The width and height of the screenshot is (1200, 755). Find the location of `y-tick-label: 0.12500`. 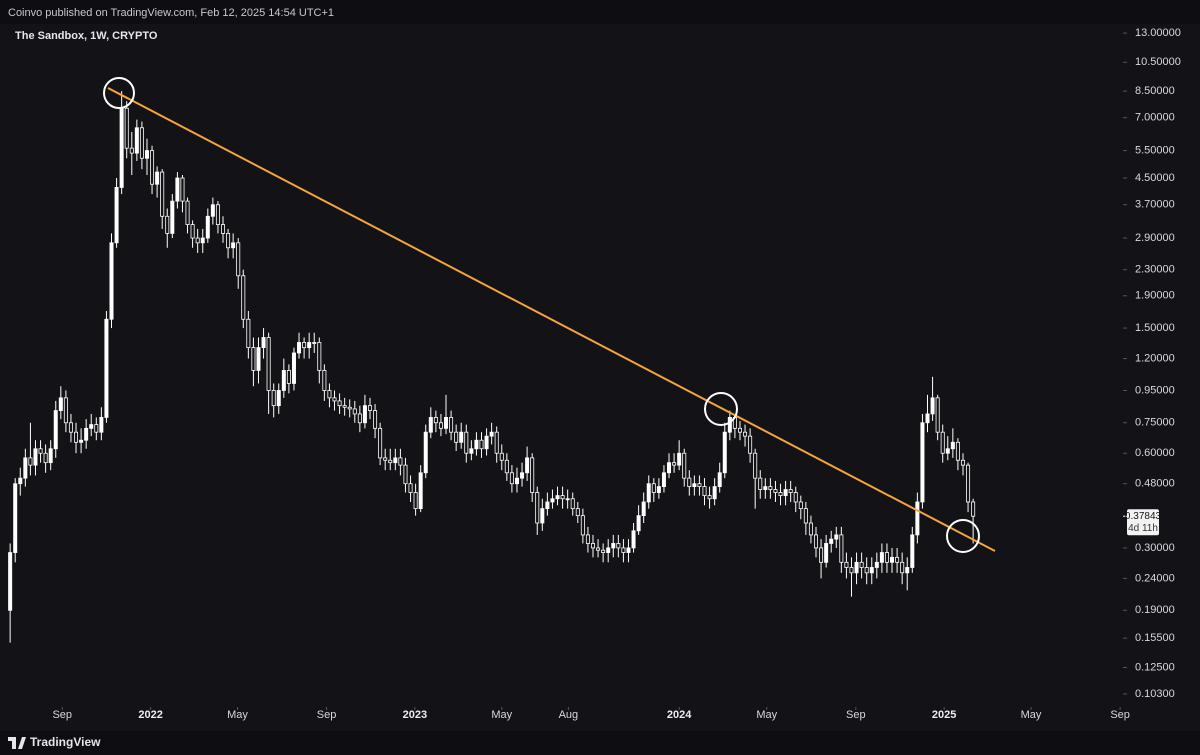

y-tick-label: 0.12500 is located at coordinates (1155, 667).